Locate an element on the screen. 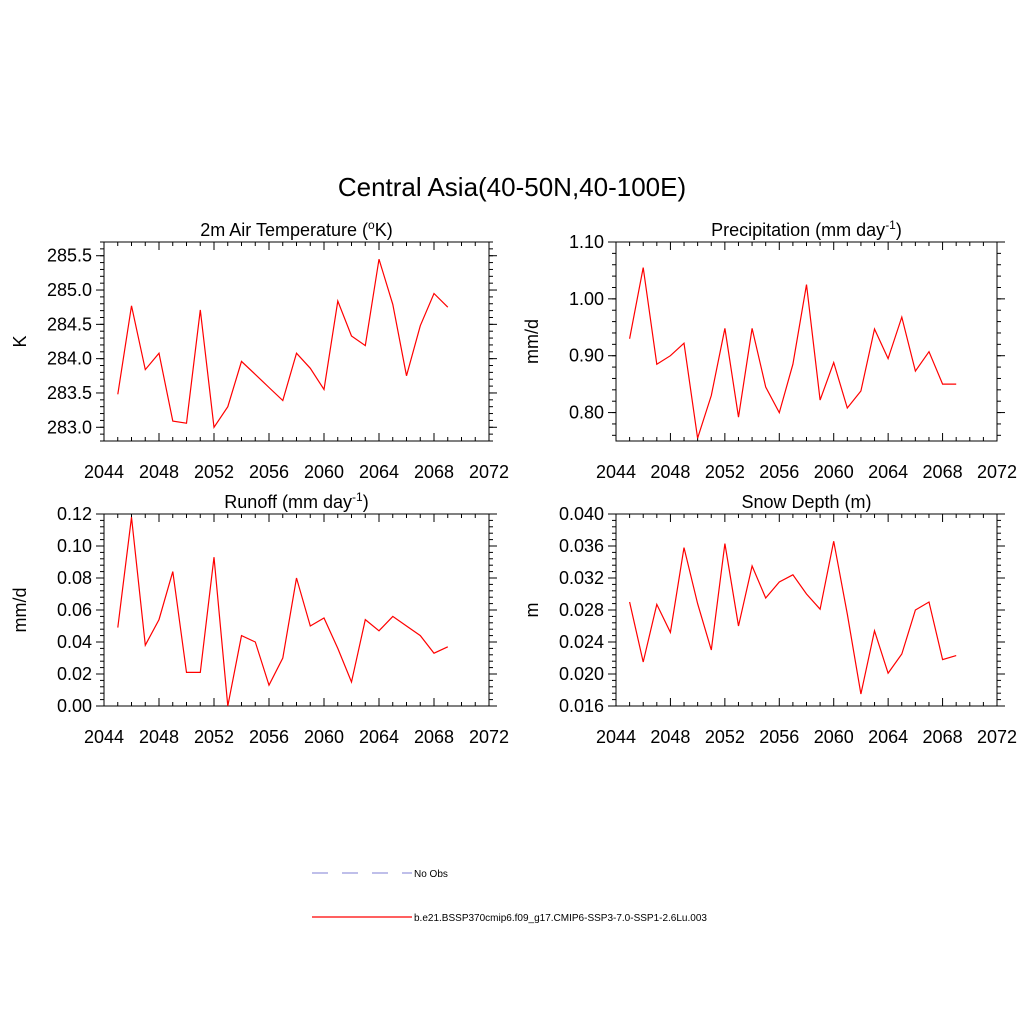  y-tick-label: 0.032 is located at coordinates (581, 578).